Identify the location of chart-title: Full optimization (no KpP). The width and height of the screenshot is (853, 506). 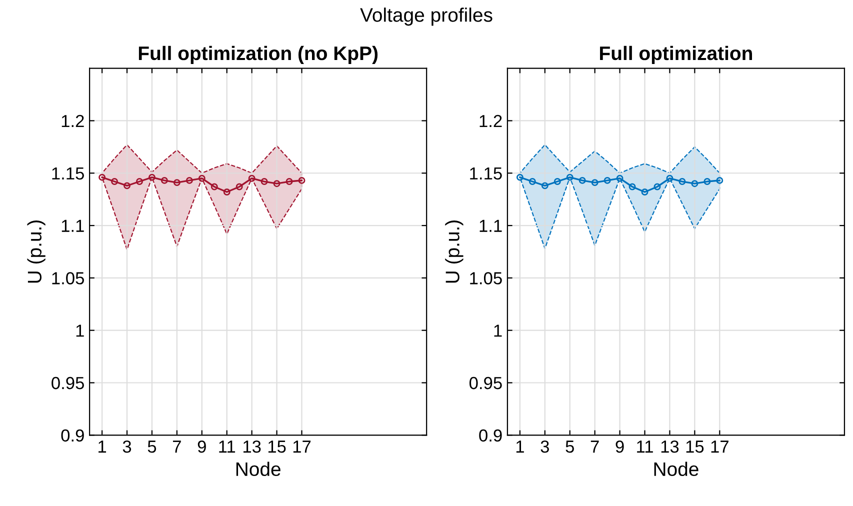
(258, 55).